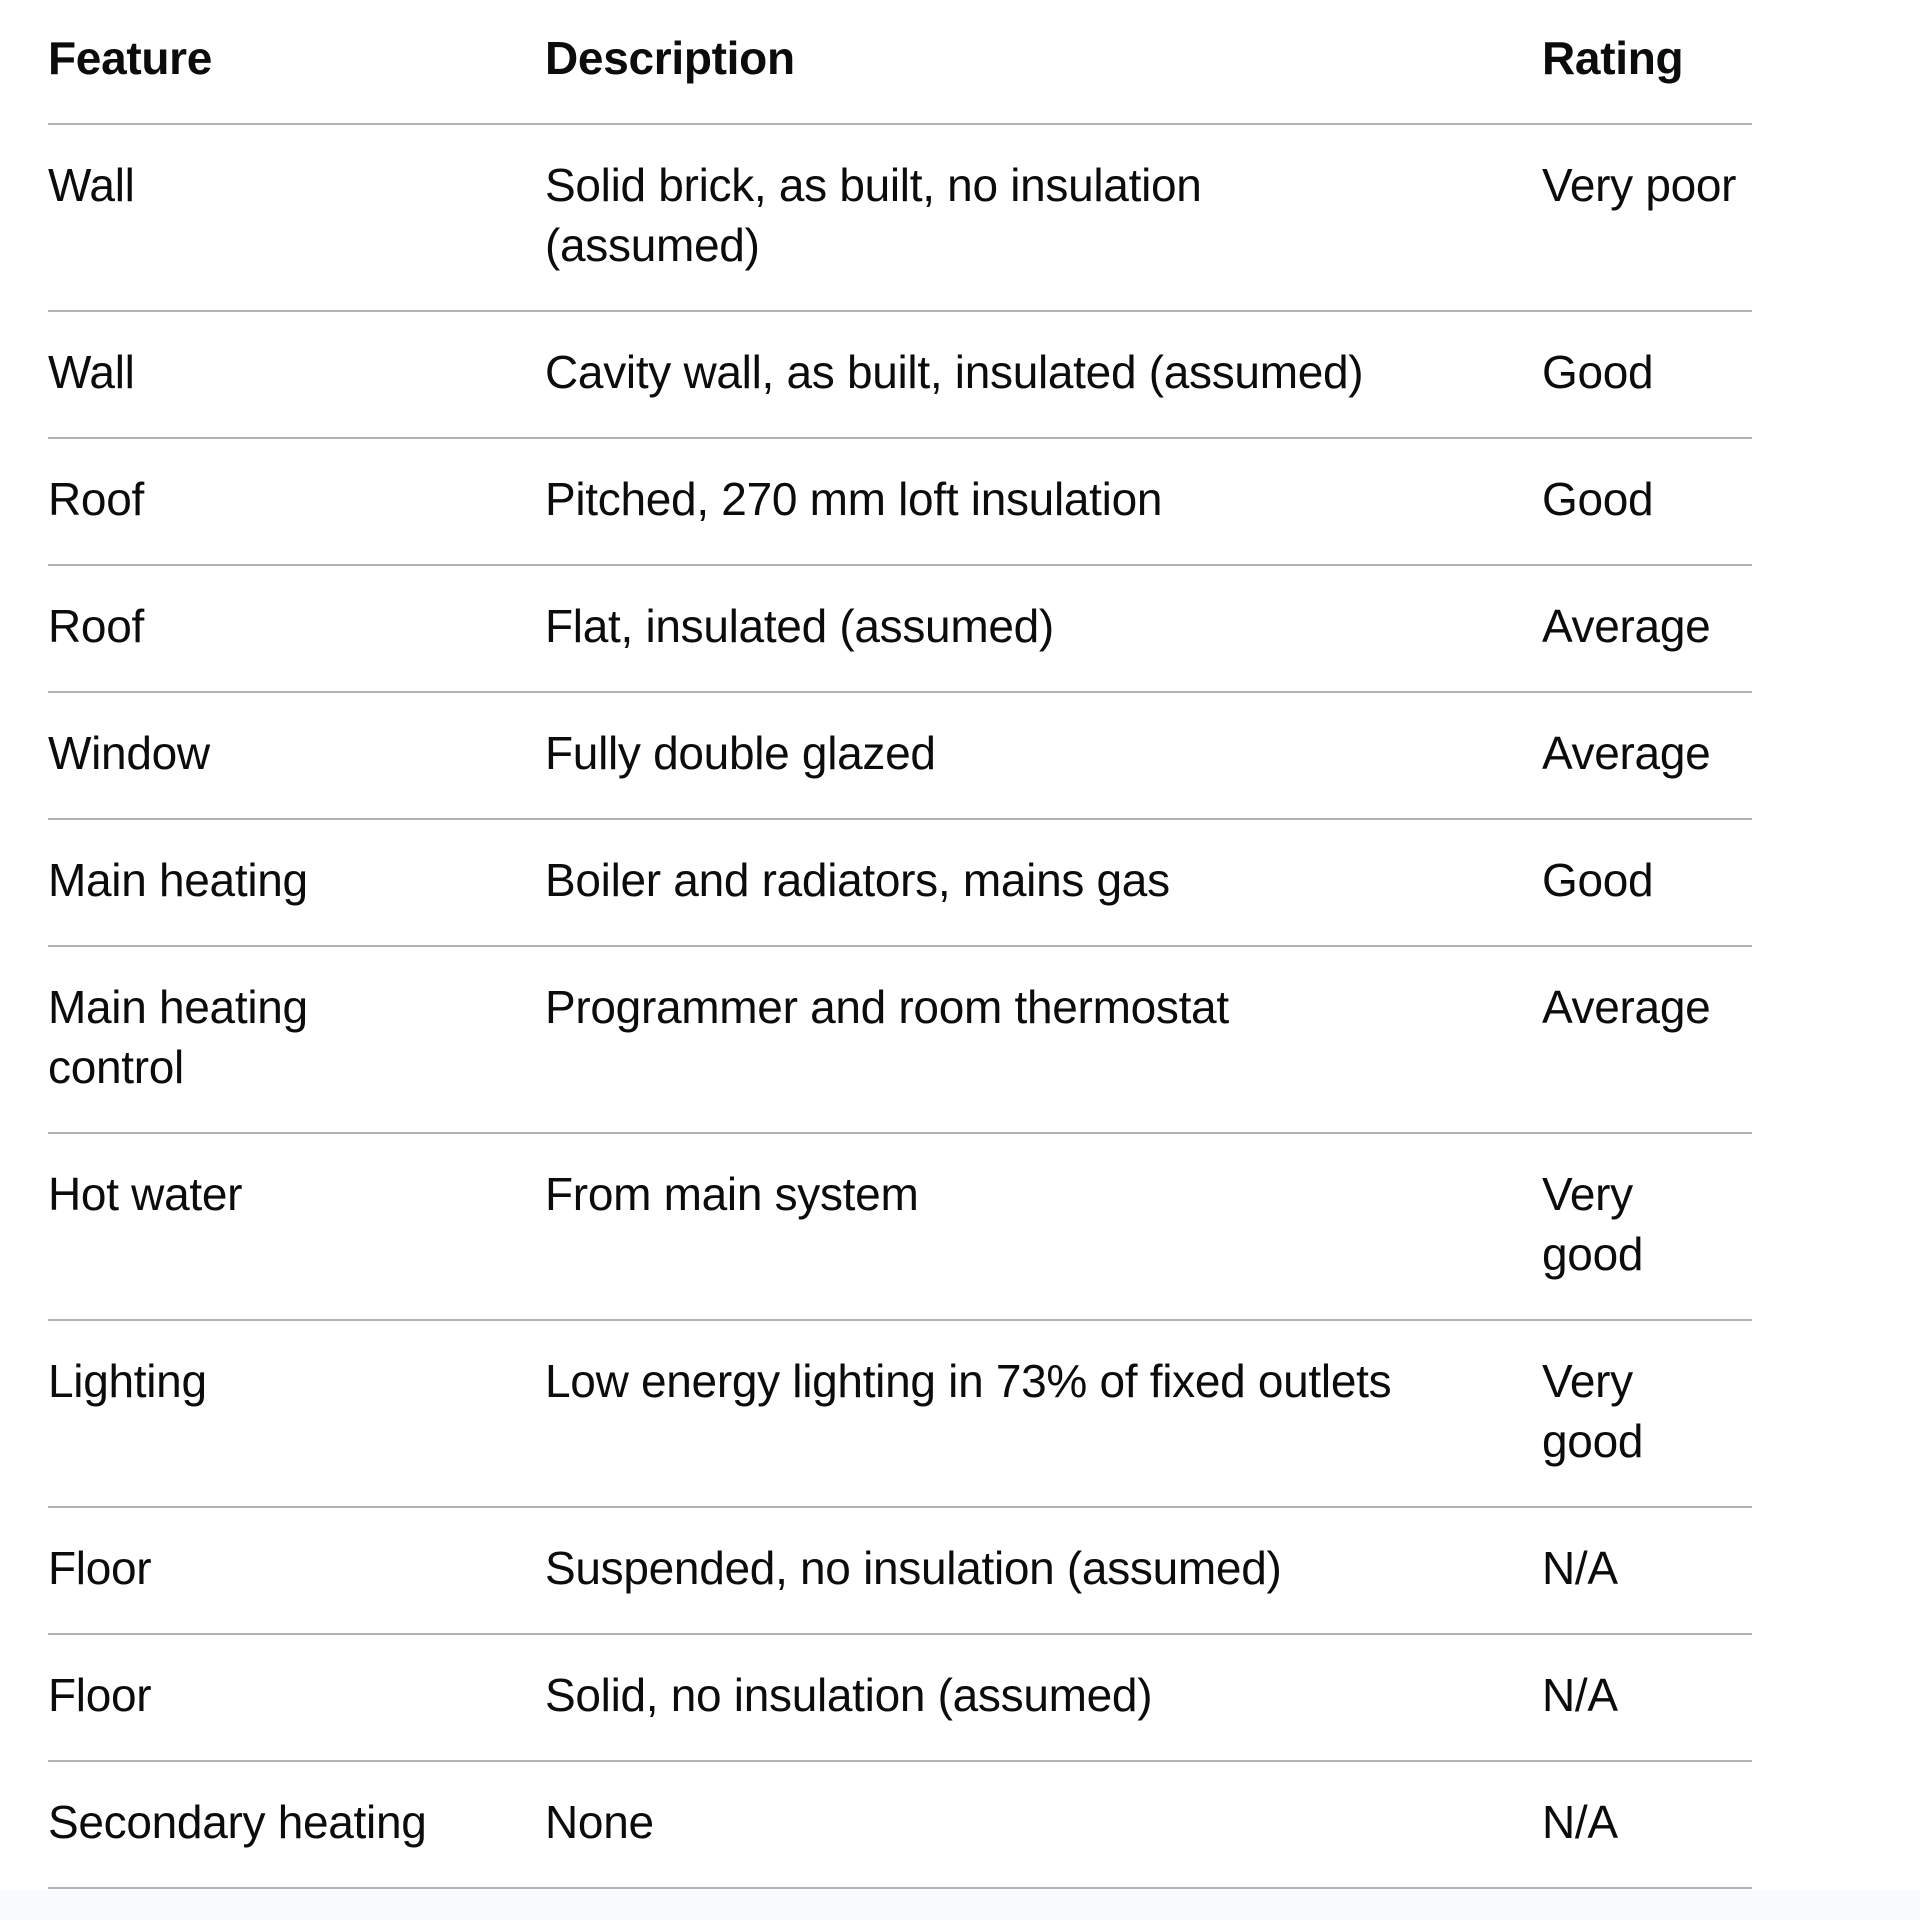 The height and width of the screenshot is (1920, 1920). I want to click on table-header-row: Feature Description Rating, so click(900, 62).